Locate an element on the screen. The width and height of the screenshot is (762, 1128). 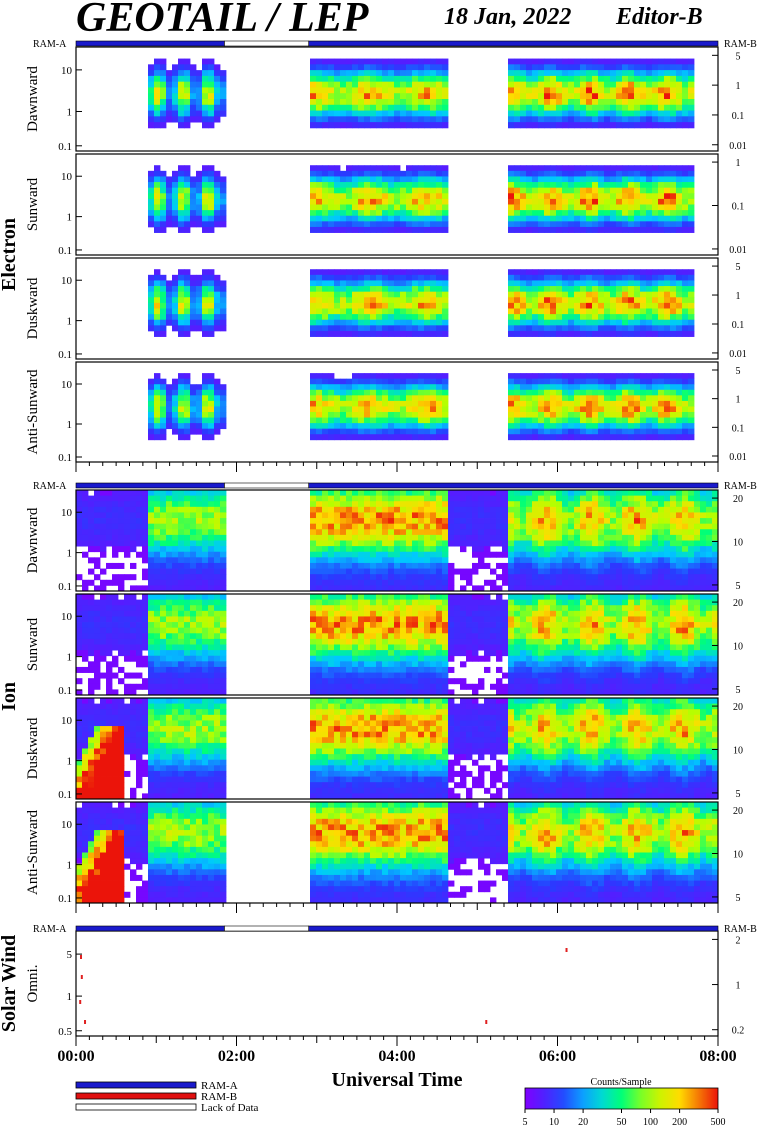
group-label: Solar Wind is located at coordinates (10, 983).